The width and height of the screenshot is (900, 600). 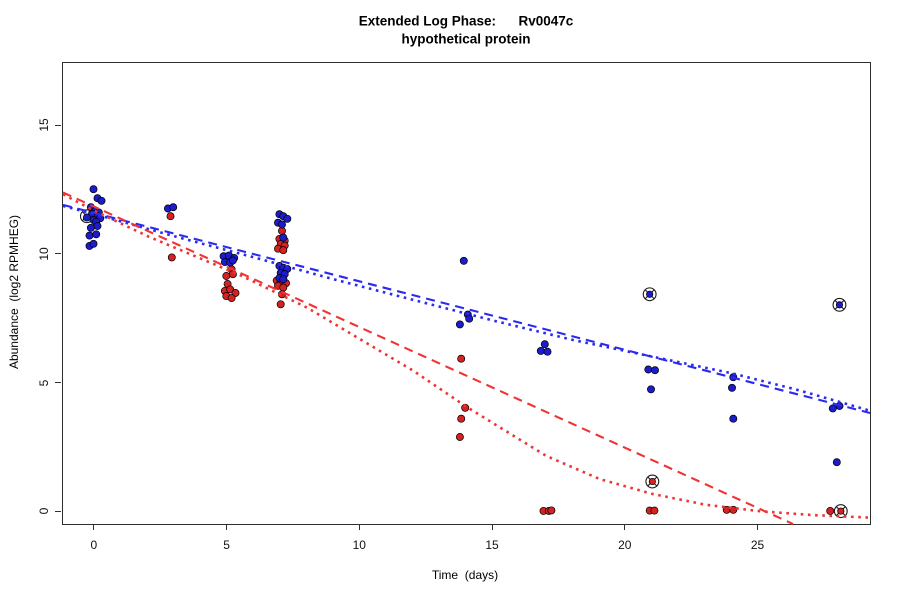 I want to click on chart-title-line2: hypothetical protein, so click(x=466, y=39).